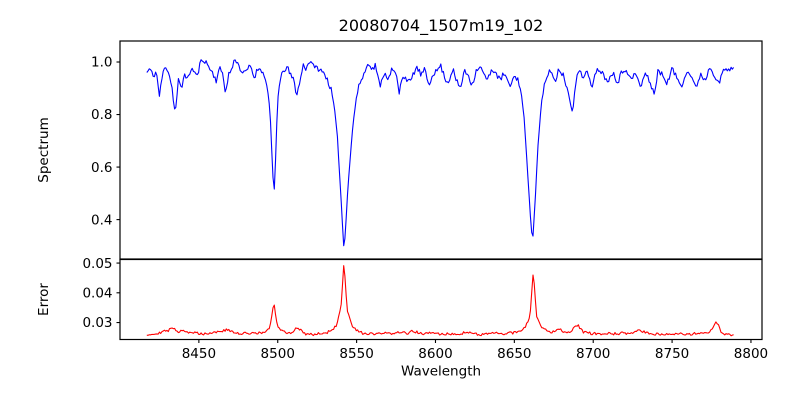  What do you see at coordinates (435, 354) in the screenshot?
I see `x-tick-label: 8600` at bounding box center [435, 354].